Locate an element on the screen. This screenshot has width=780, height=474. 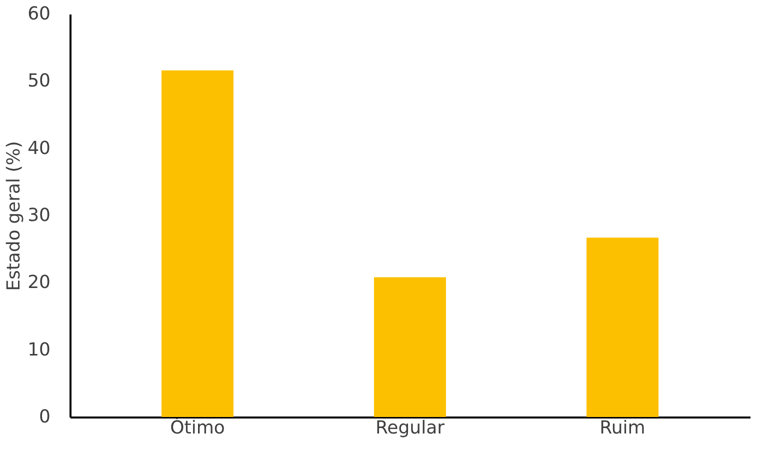
y-tick-label: 0 is located at coordinates (44, 417).